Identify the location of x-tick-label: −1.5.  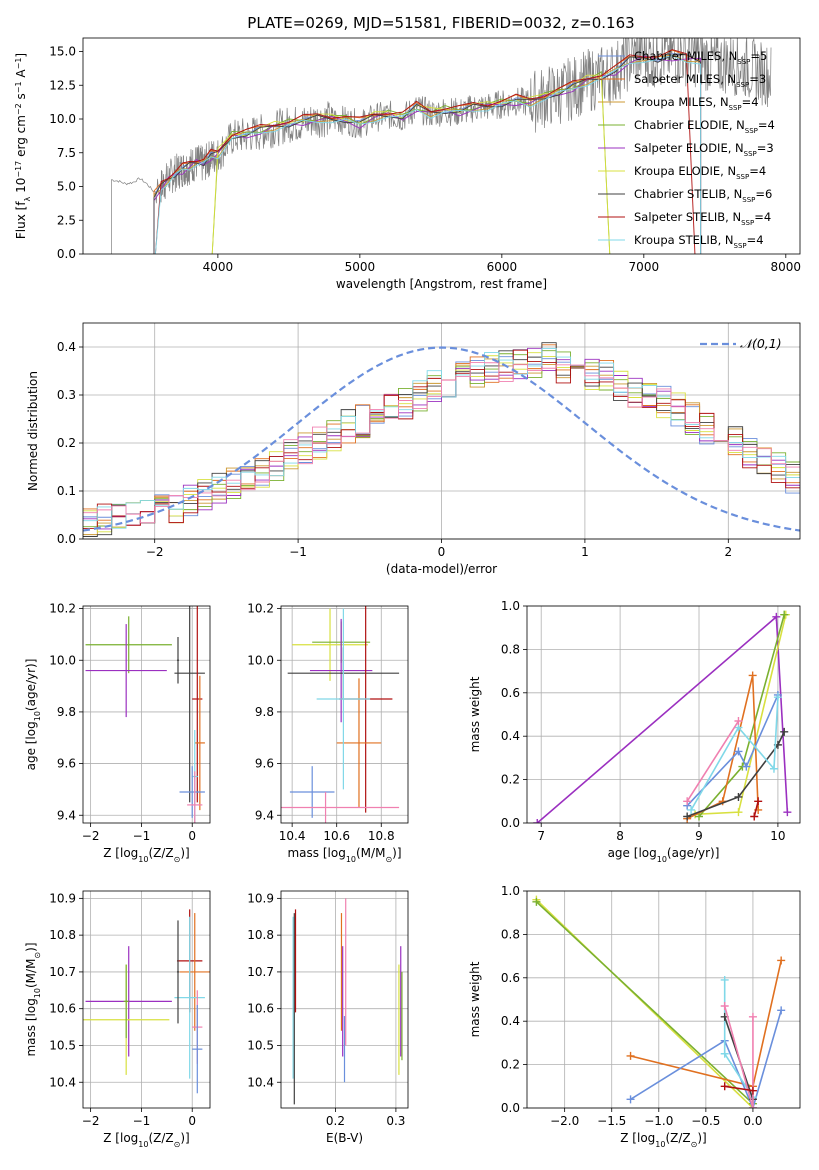
(611, 1121).